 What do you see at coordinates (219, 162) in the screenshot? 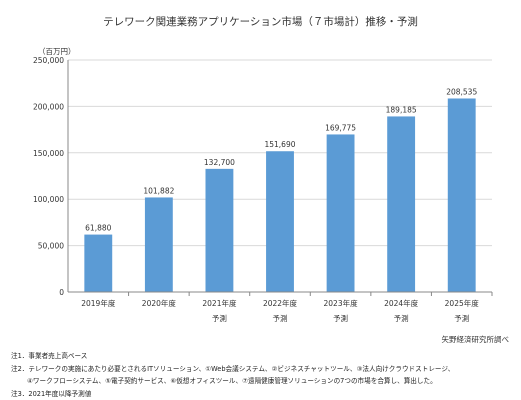
I see `bar-value-label: 132,700` at bounding box center [219, 162].